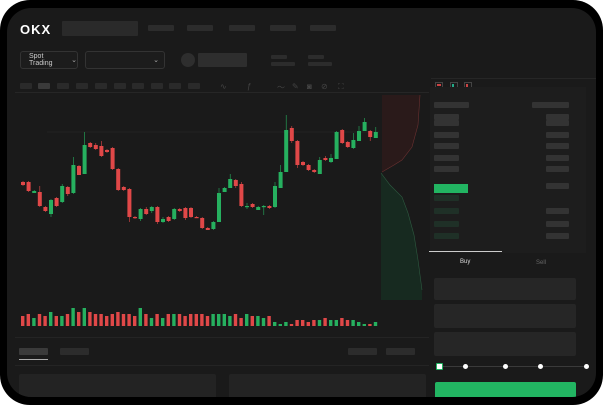  I want to click on okx-logo: OKX, so click(35, 29).